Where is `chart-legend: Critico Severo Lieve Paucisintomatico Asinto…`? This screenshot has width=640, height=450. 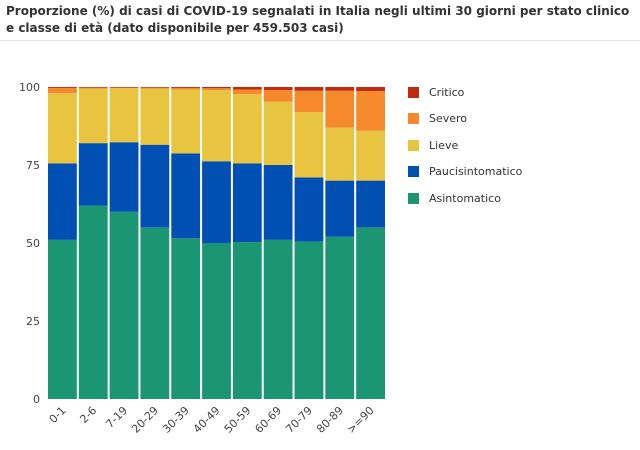
chart-legend: Critico Severo Lieve Paucisintomatico Asinto… is located at coordinates (465, 145).